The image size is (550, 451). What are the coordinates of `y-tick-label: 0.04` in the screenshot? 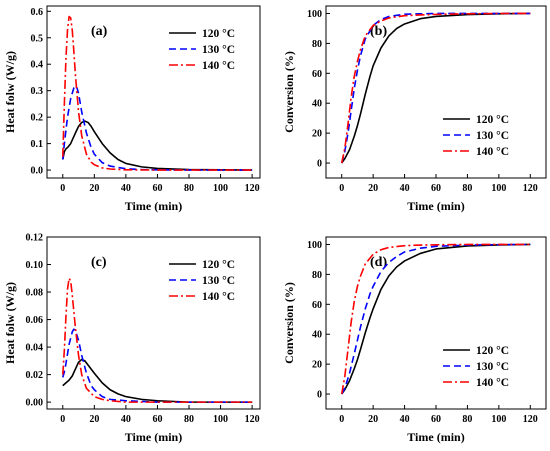 It's located at (35, 348).